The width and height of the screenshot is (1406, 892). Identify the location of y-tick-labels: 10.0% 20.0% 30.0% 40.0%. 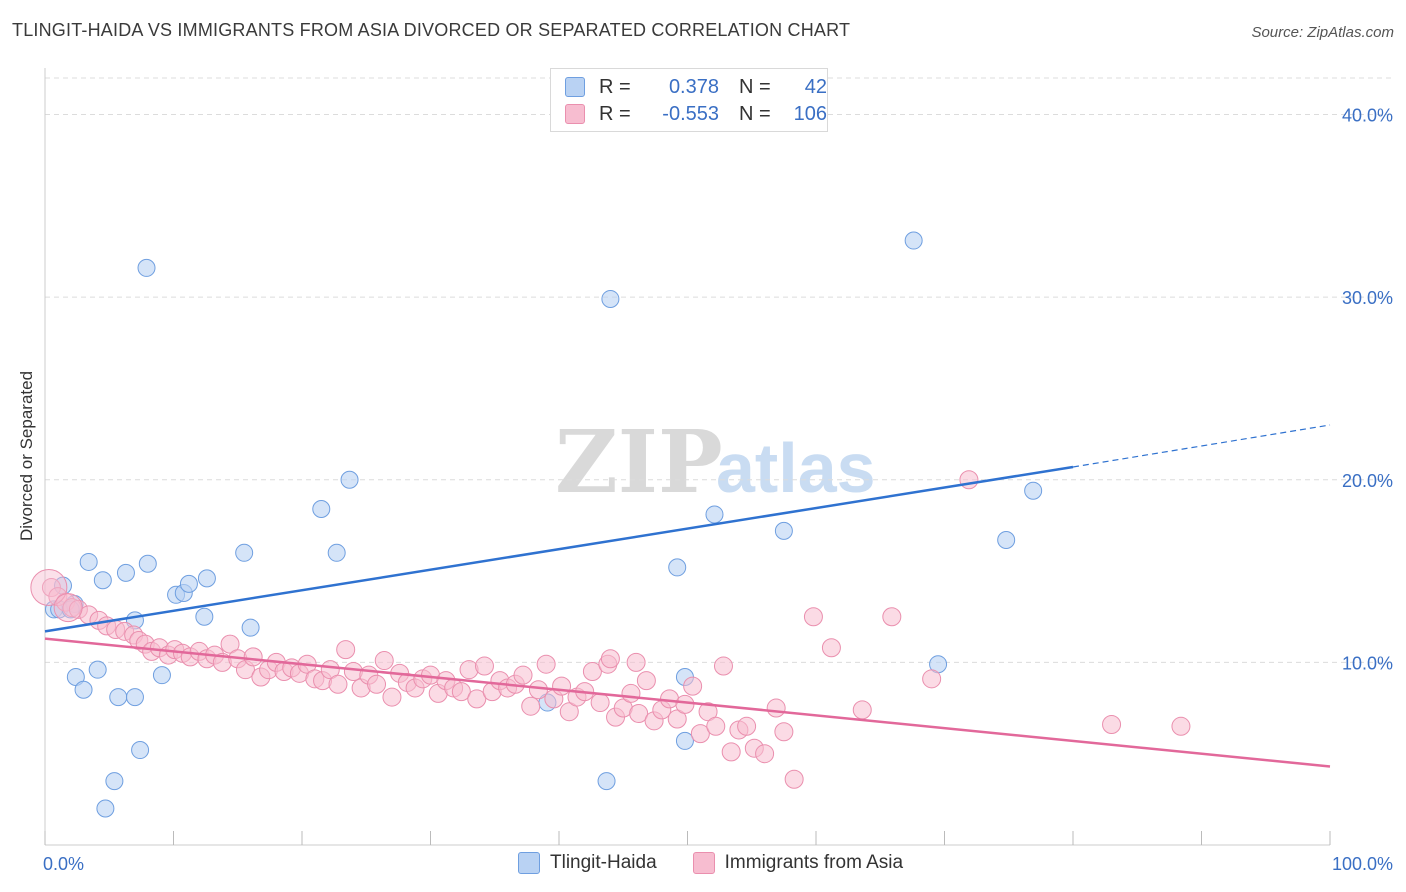
(1367, 390).